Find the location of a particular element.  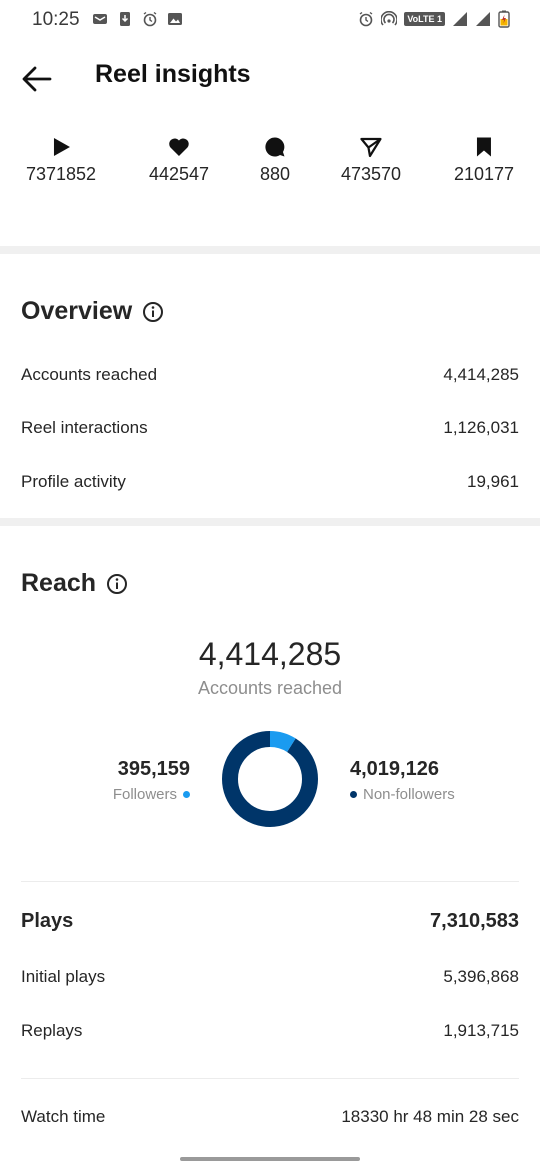

followers-legend: Followers is located at coordinates (151, 794).